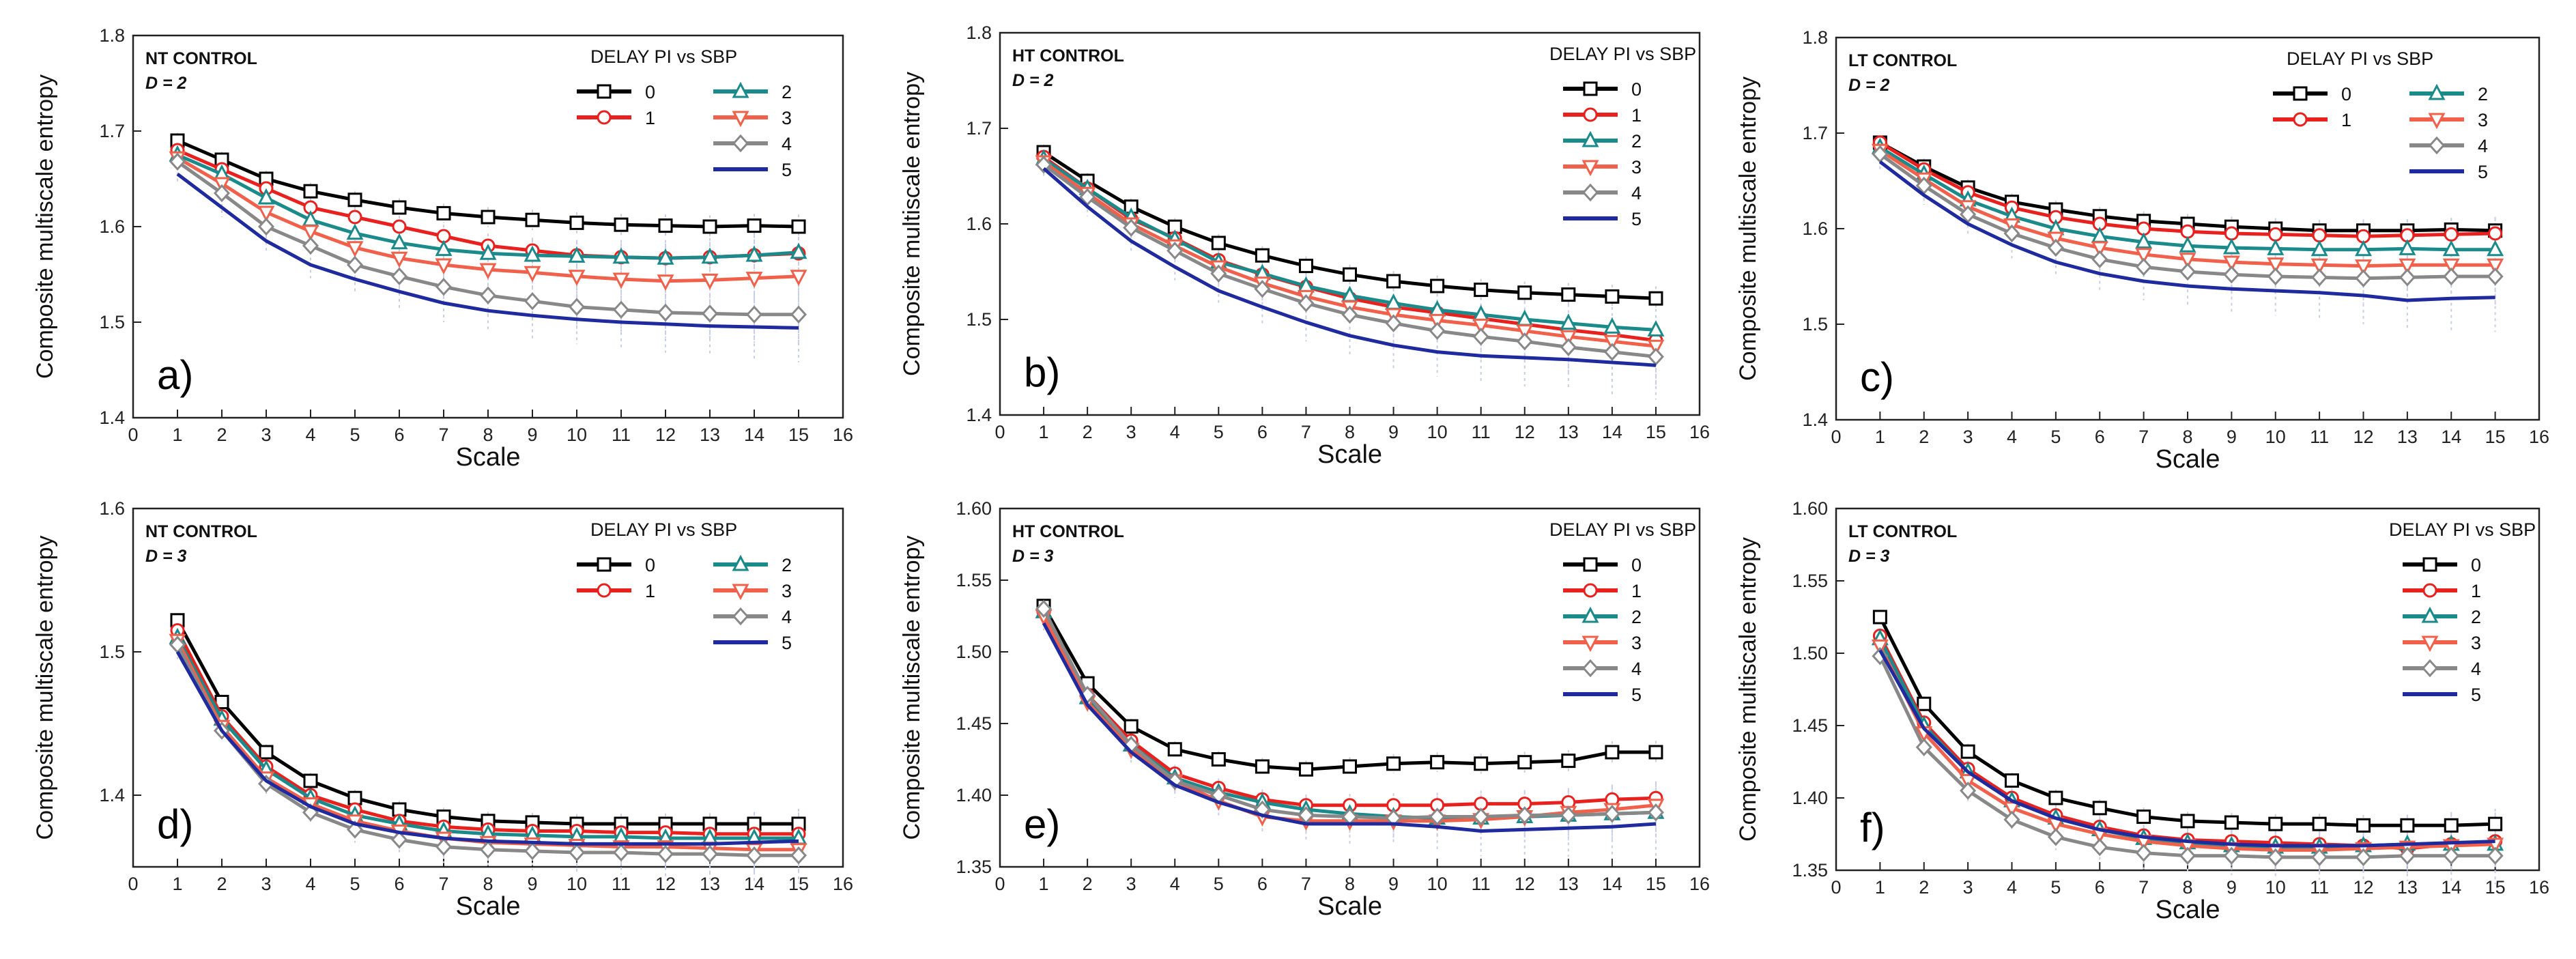  Describe the element at coordinates (1568, 432) in the screenshot. I see `x-tick-label: 13` at that location.